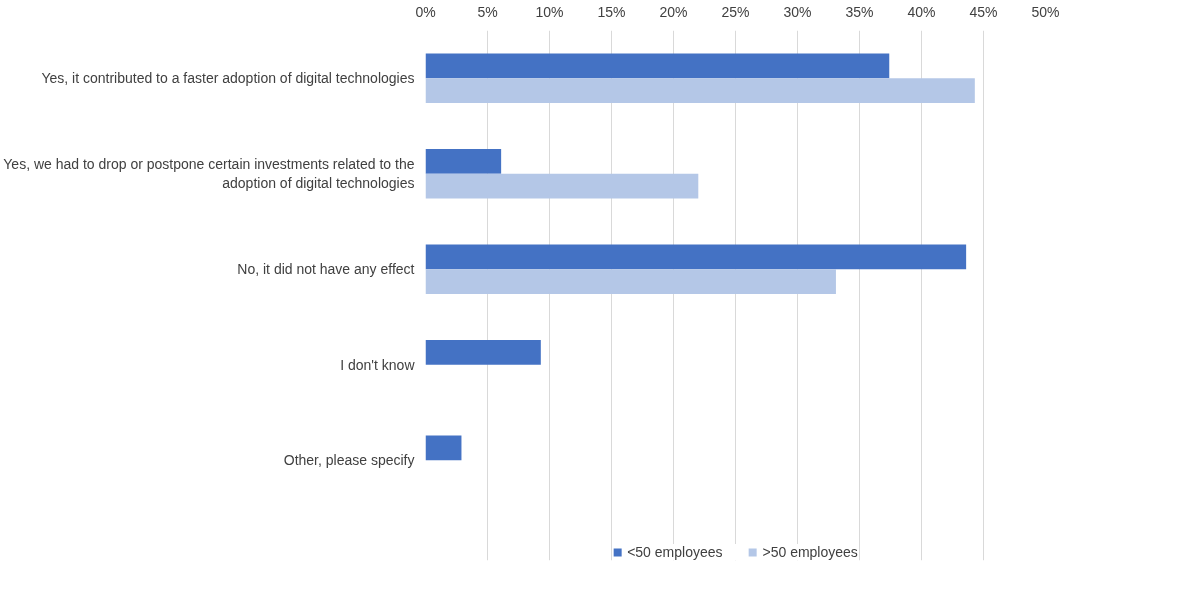 This screenshot has height=591, width=1199. What do you see at coordinates (859, 11) in the screenshot?
I see `x-tick-label: 35%` at bounding box center [859, 11].